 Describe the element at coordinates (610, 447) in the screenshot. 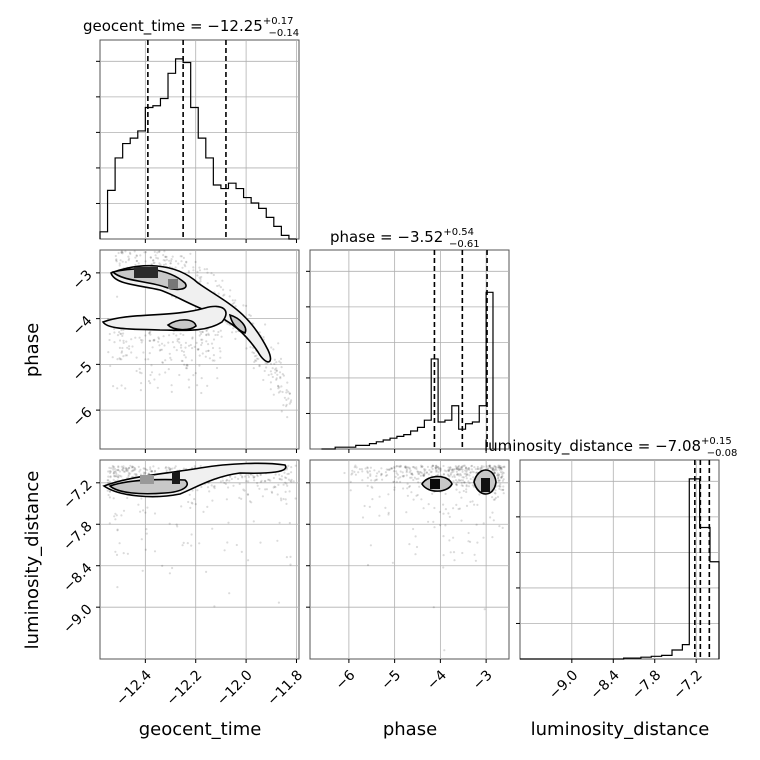

I see `title-luminosity-distance: luminosity_distance = −7.08+0.15 −0.08` at that location.